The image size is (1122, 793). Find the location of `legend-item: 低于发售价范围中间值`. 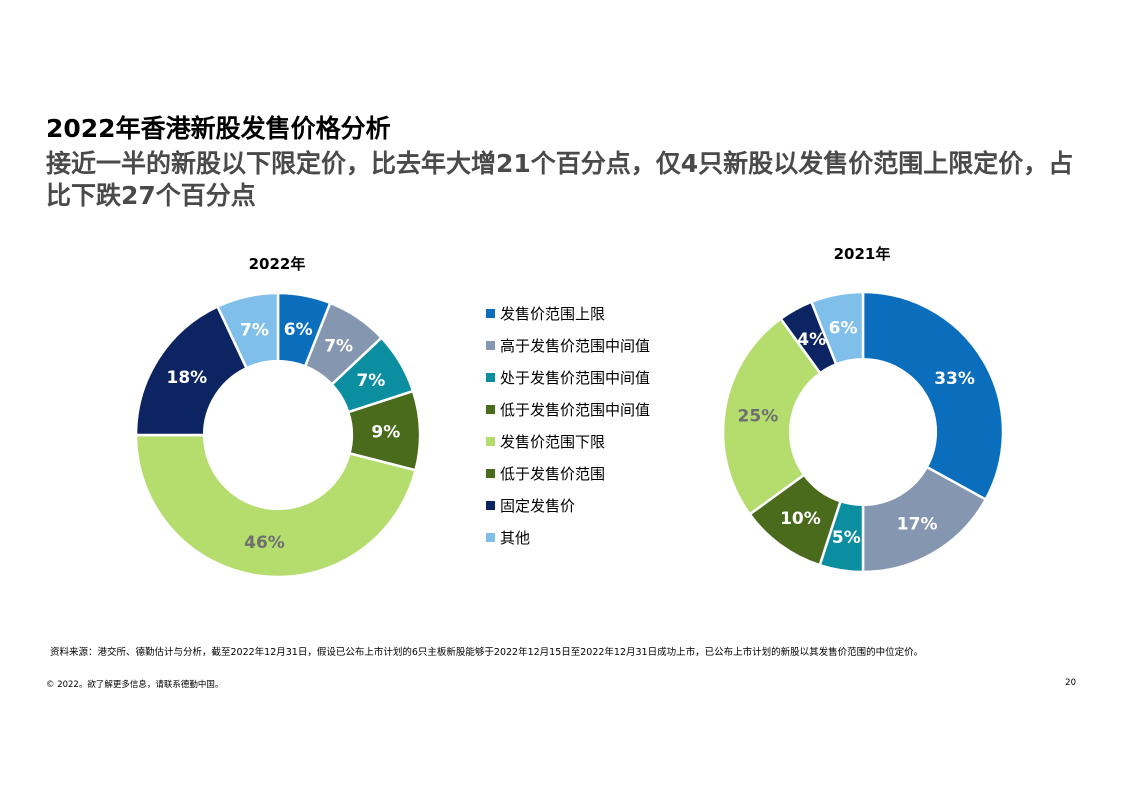

legend-item: 低于发售价范围中间值 is located at coordinates (568, 409).